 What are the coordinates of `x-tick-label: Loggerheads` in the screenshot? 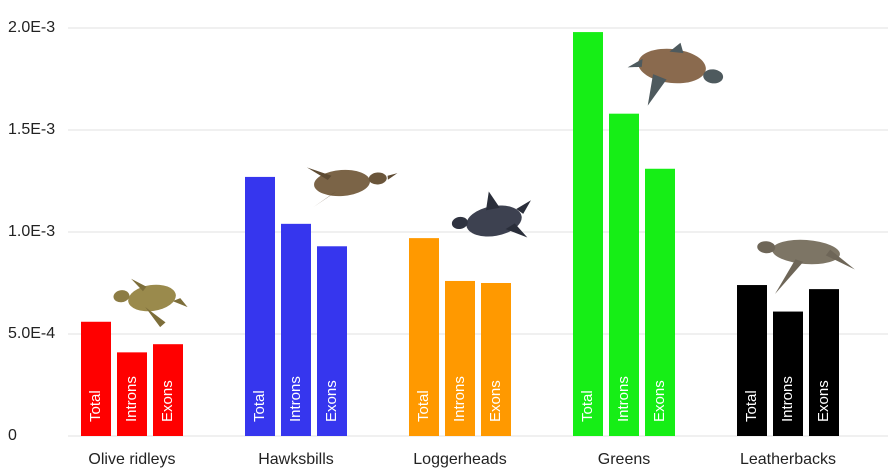 It's located at (459, 459).